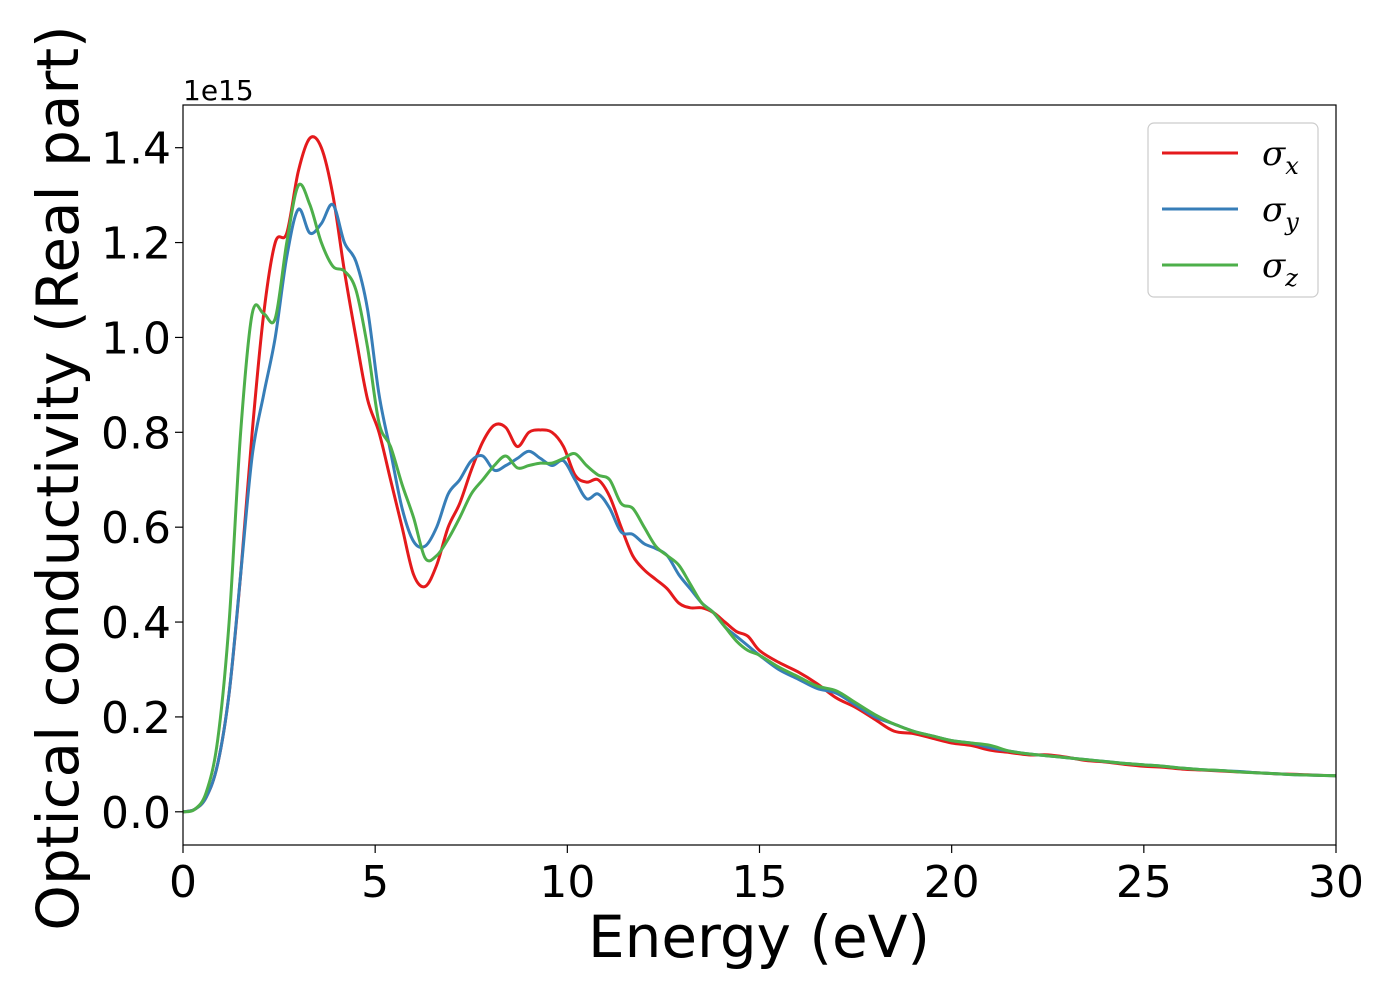  What do you see at coordinates (760, 882) in the screenshot?
I see `x-tick-label: 15` at bounding box center [760, 882].